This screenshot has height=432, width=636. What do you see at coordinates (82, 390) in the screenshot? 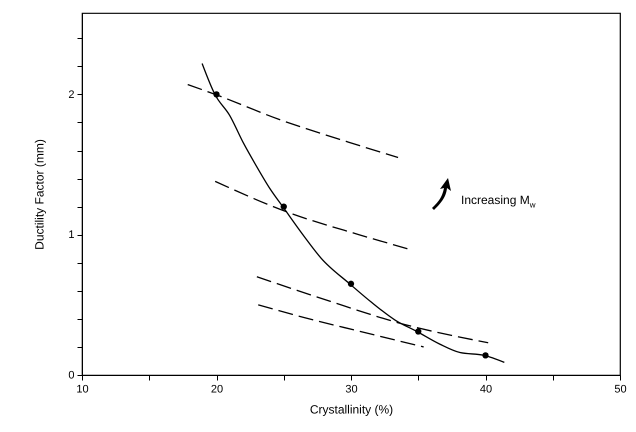
I see `x-tick-label: 10` at bounding box center [82, 390].